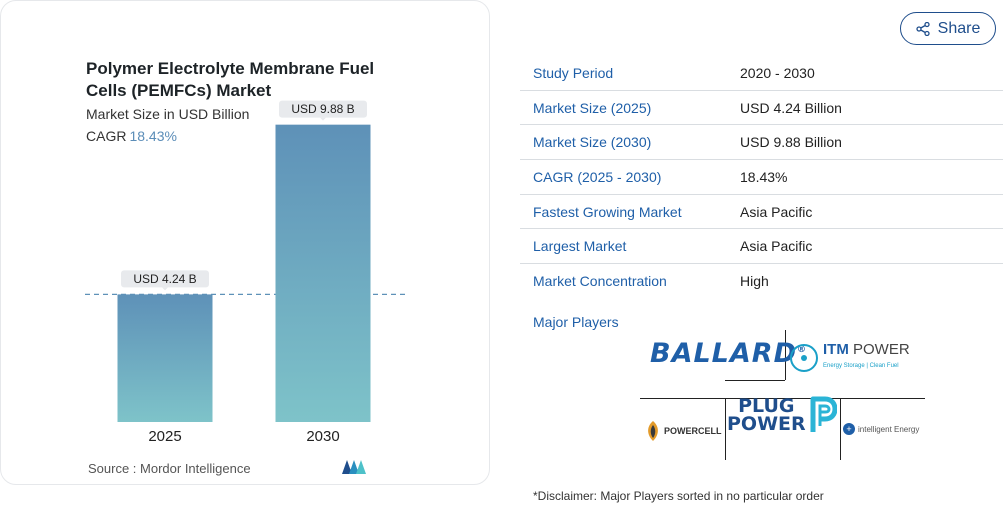 This screenshot has height=525, width=1003. I want to click on table-row: Fastest Growing Market Asia Pacific, so click(761, 212).